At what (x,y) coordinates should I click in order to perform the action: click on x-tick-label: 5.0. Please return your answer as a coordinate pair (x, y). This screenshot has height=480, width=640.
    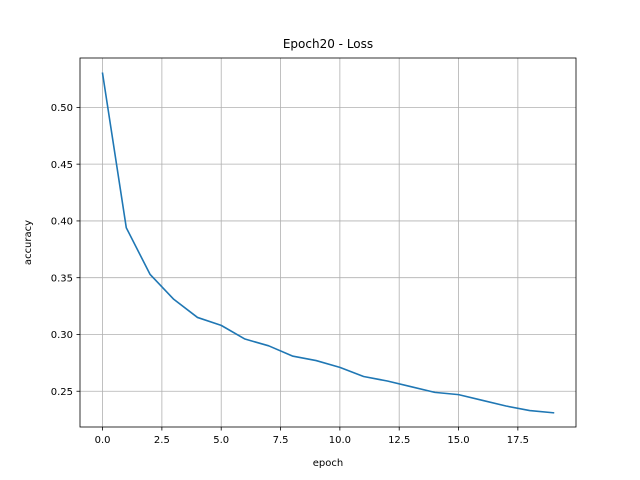
    Looking at the image, I should click on (221, 440).